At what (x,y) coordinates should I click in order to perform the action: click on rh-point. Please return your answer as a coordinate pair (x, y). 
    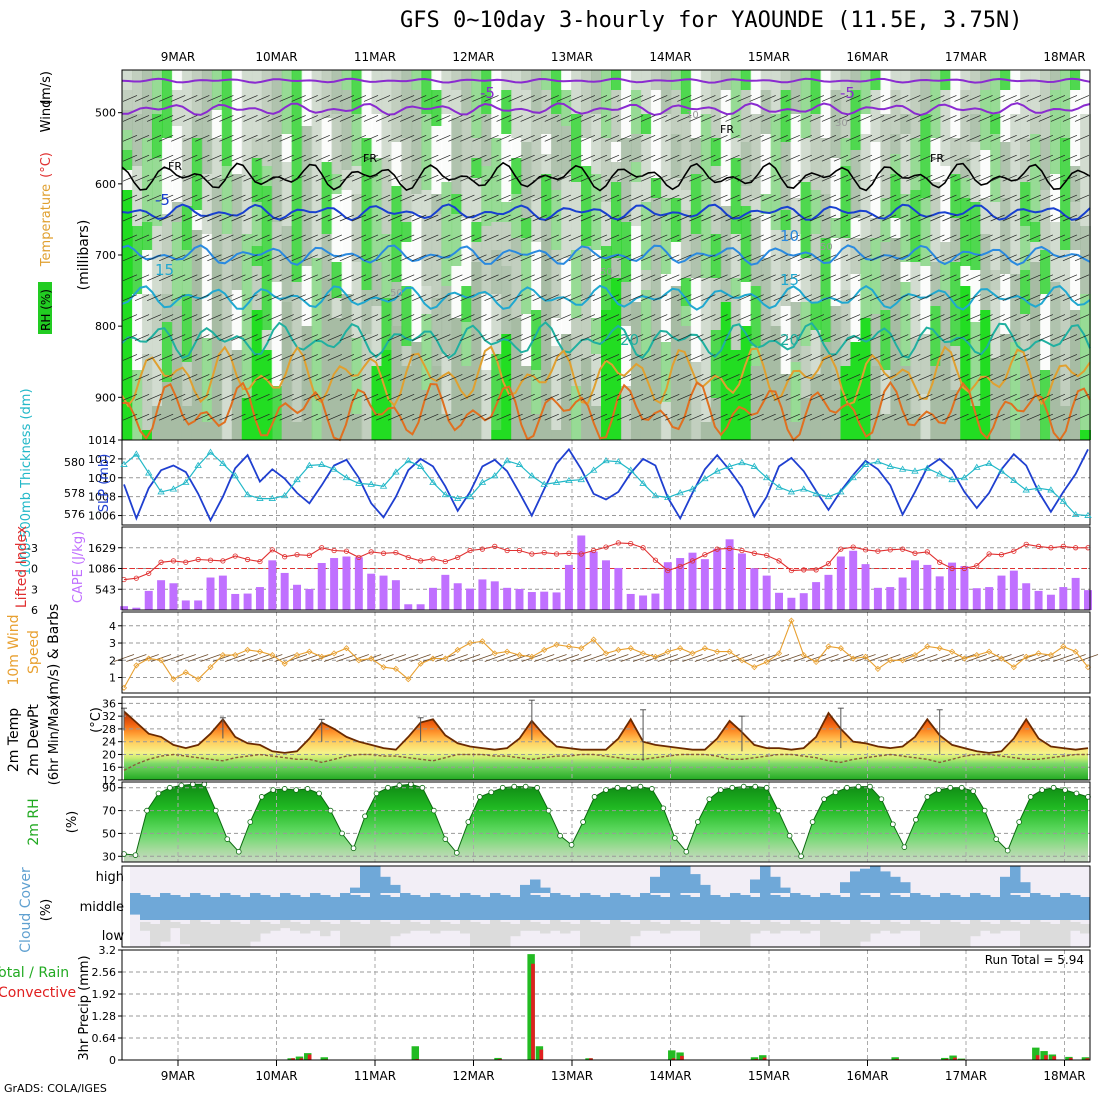
    Looking at the image, I should click on (525, 786).